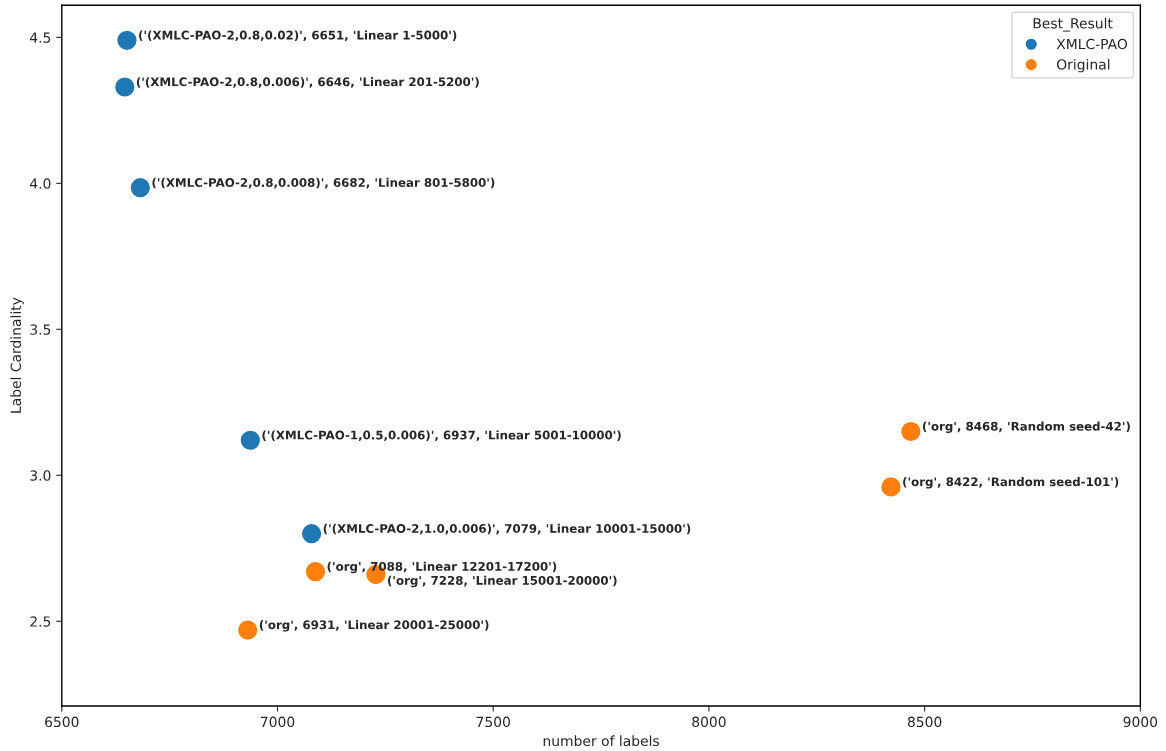 The width and height of the screenshot is (1166, 751). I want to click on annotation: ('(XMLC-PAO-1,0.5,0.006)', 6937, 'Linear 5001-10000'), so click(441, 436).